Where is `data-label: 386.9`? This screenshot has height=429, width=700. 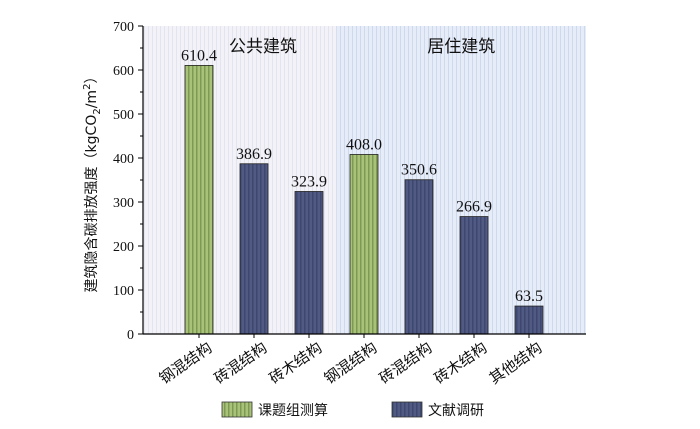 data-label: 386.9 is located at coordinates (254, 154).